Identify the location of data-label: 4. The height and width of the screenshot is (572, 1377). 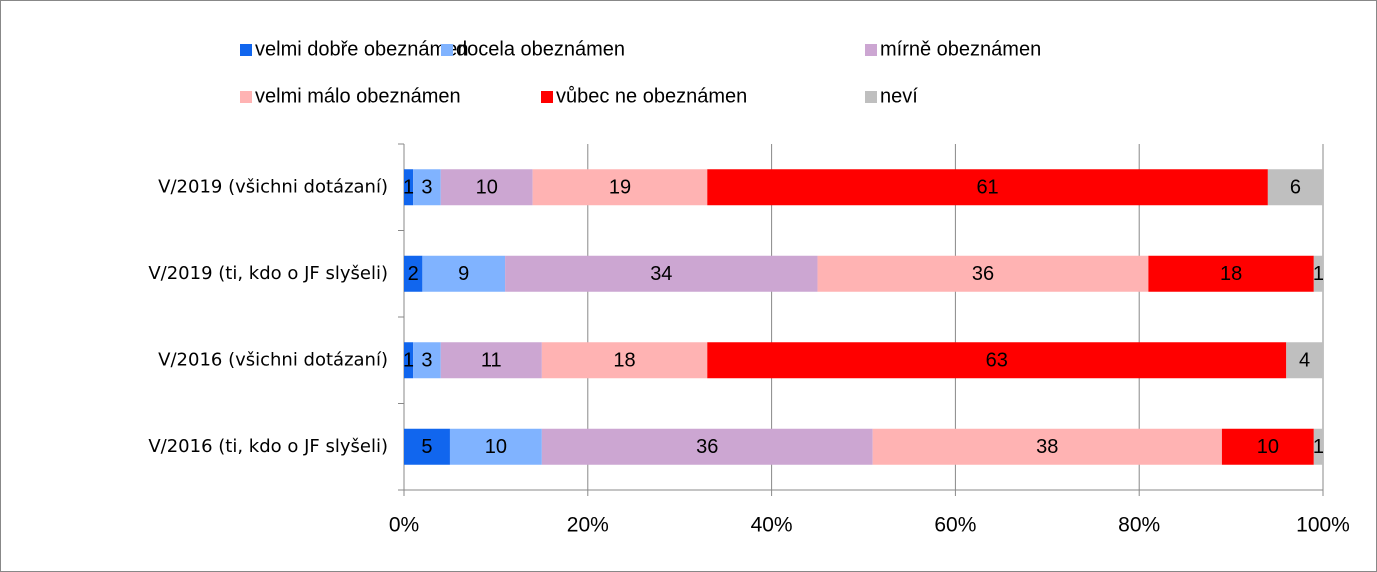
(1304, 361).